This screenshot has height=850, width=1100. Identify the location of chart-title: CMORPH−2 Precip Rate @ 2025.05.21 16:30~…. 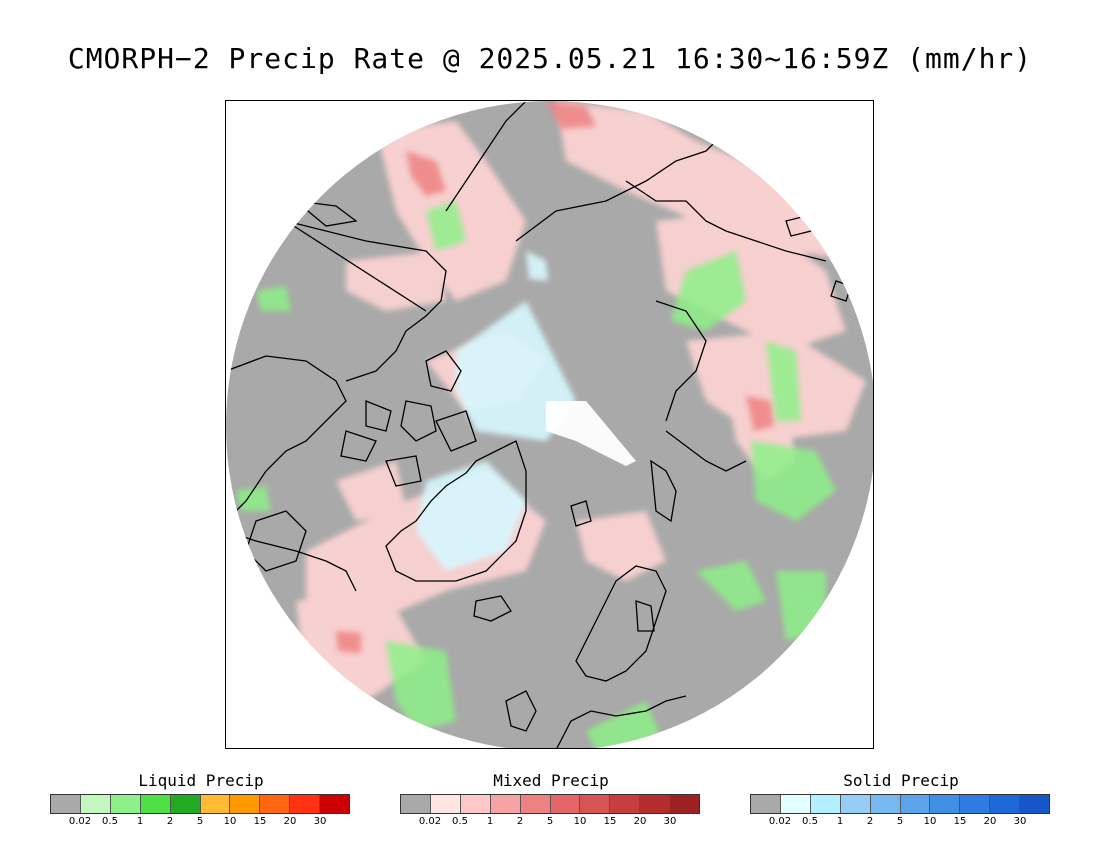
(550, 58).